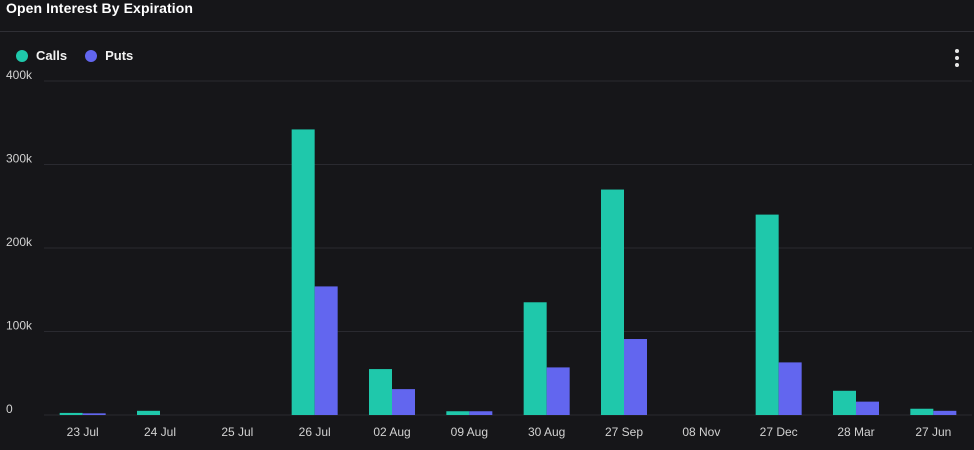 Image resolution: width=974 pixels, height=450 pixels. Describe the element at coordinates (779, 432) in the screenshot. I see `x-tick-label: 27 Dec` at that location.